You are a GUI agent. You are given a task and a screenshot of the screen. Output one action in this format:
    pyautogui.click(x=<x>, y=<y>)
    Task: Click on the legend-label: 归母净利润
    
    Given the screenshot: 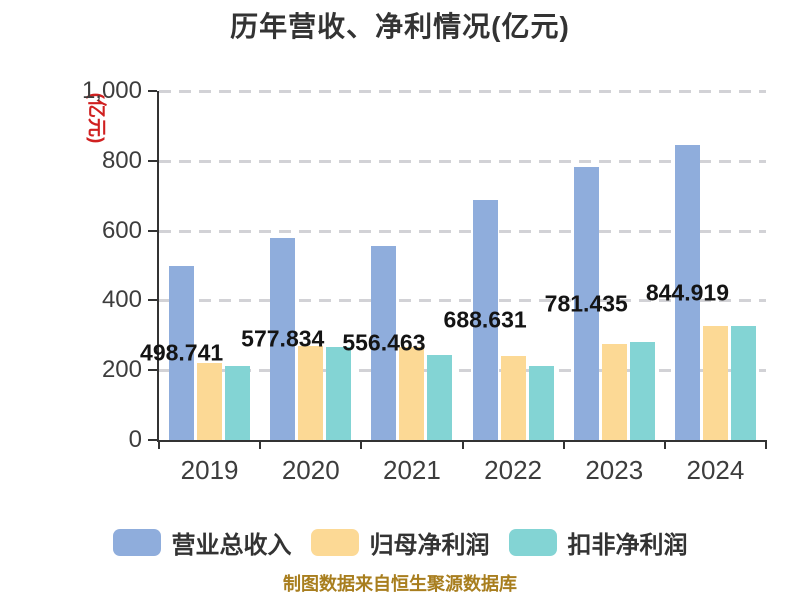 What is the action you would take?
    pyautogui.click(x=429, y=545)
    